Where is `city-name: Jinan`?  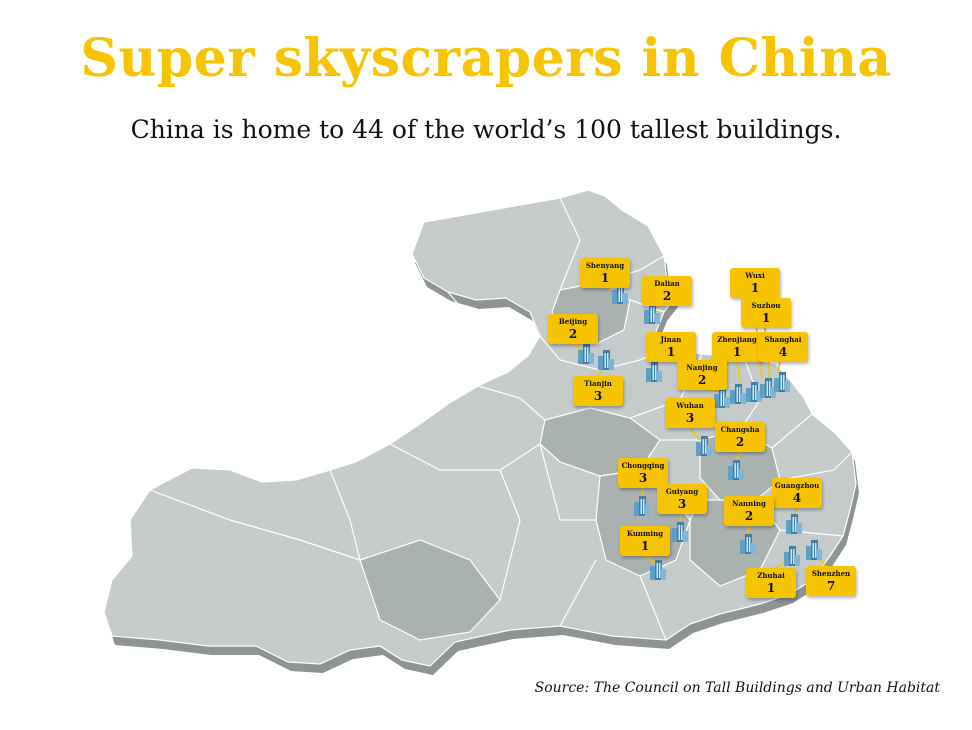 city-name: Jinan is located at coordinates (671, 339).